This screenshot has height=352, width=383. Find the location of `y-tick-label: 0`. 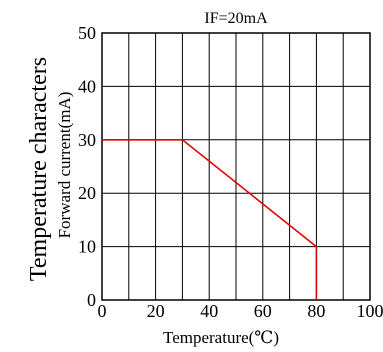

y-tick-label: 0 is located at coordinates (91, 300).